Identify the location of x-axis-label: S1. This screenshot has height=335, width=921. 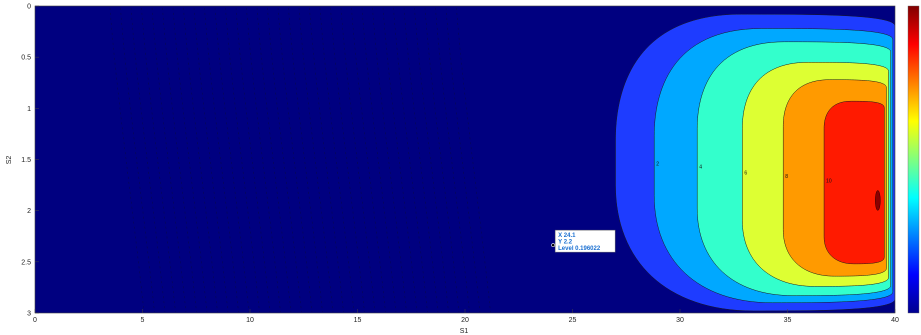
(464, 331).